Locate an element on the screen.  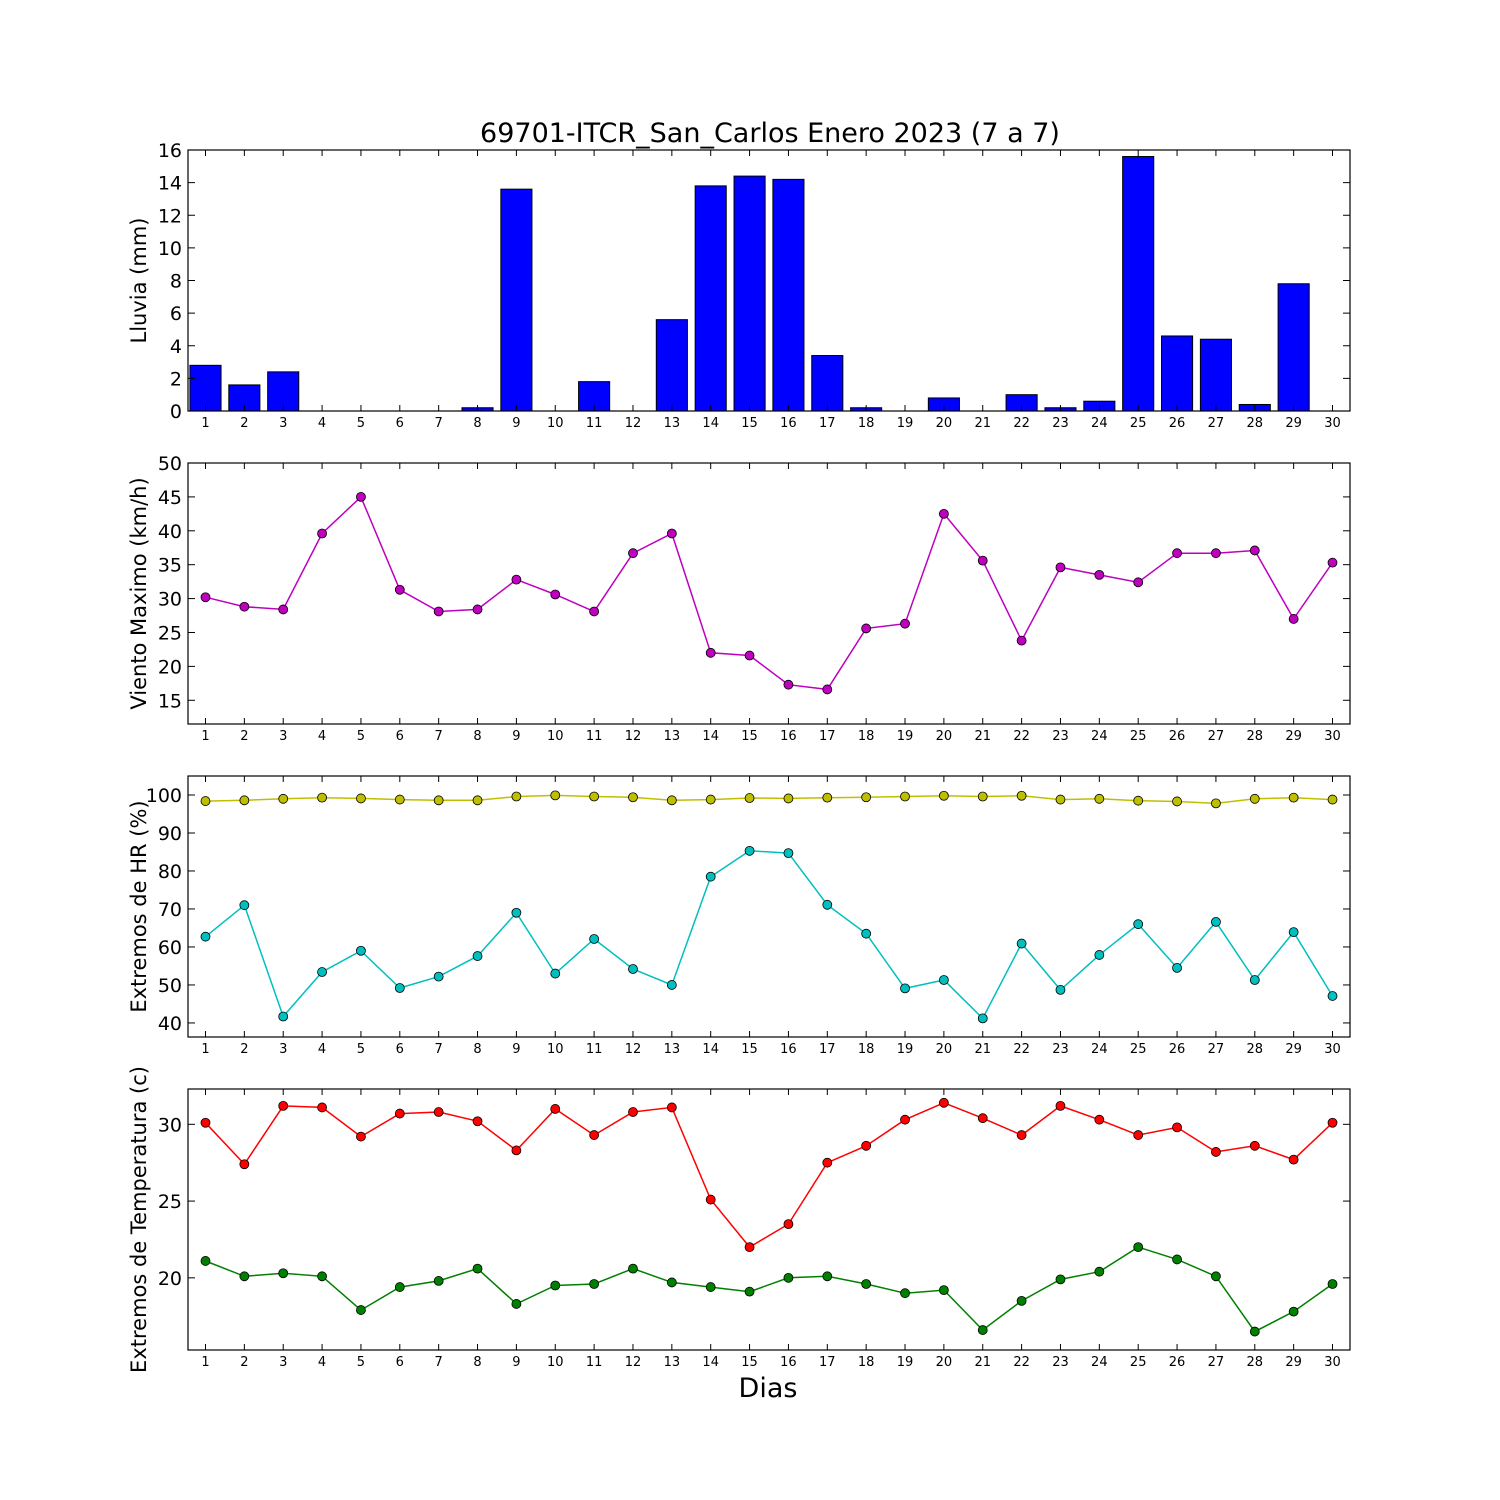
x-tick-label: 15 is located at coordinates (749, 736).